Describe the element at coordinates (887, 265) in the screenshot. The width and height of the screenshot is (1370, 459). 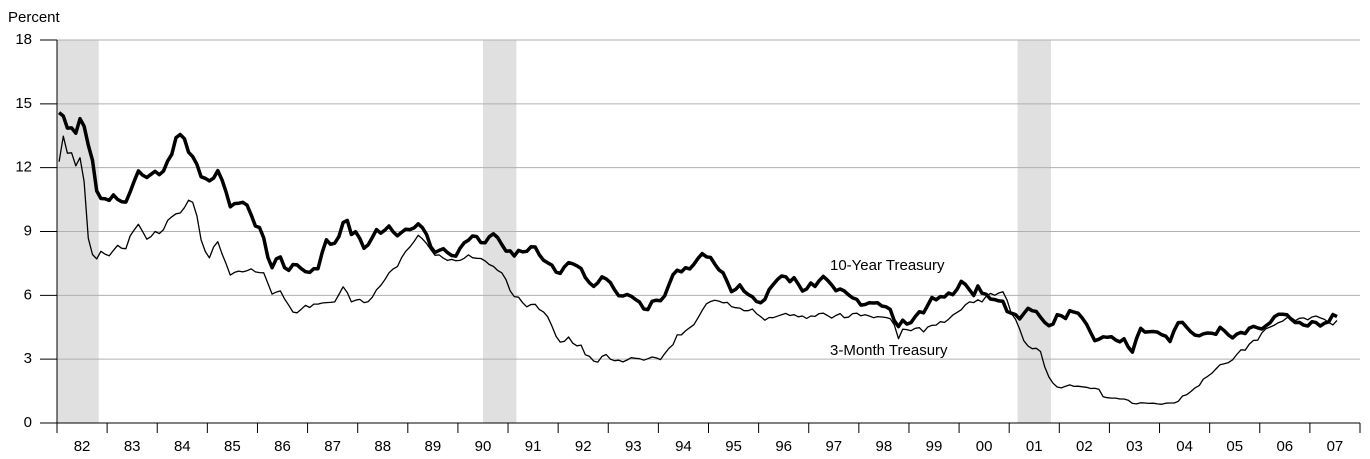
I see `annotation: 10-Year Treasury` at that location.